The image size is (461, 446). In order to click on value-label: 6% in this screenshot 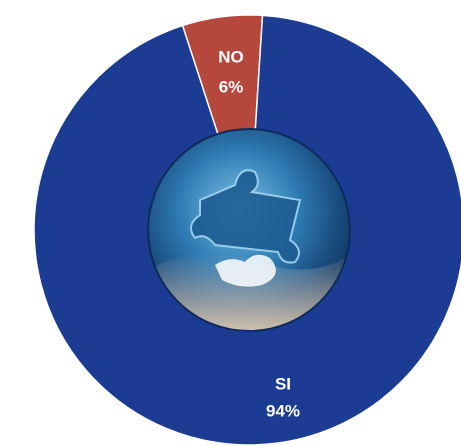, I will do `click(231, 86)`.